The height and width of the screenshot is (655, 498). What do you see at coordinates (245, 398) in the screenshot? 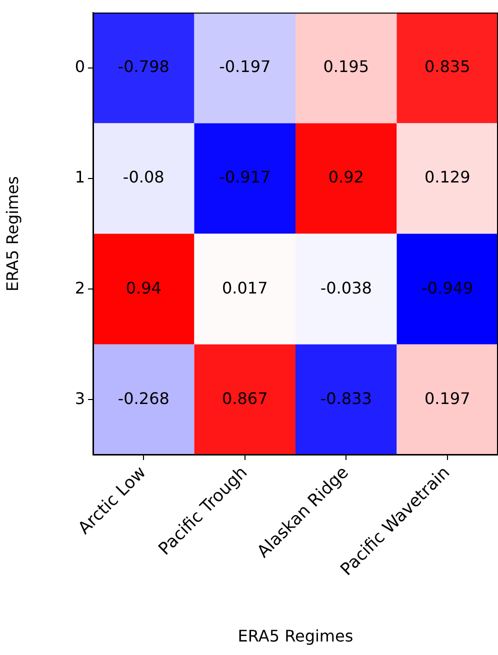
I see `data-label: 0.867` at bounding box center [245, 398].